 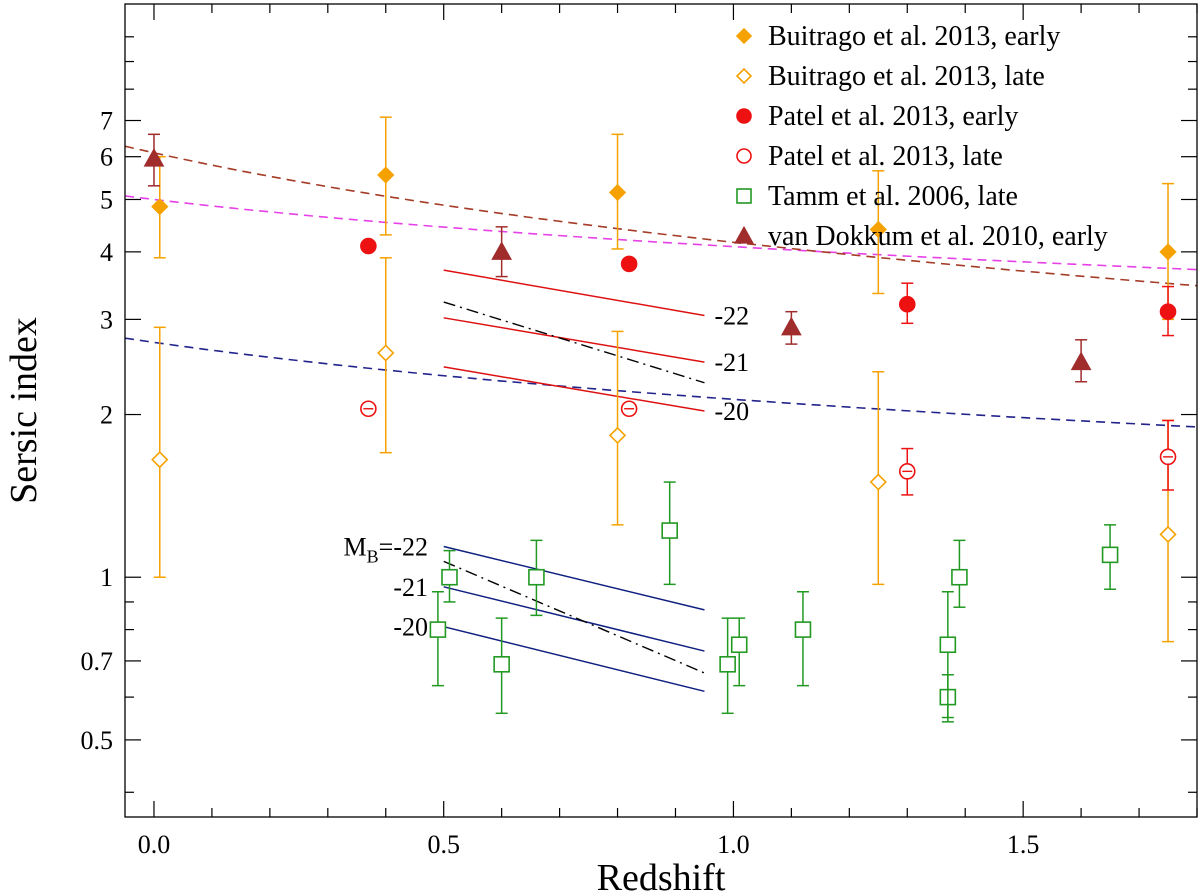 I want to click on legend-label: Patel et al. 2013, early, so click(x=893, y=116).